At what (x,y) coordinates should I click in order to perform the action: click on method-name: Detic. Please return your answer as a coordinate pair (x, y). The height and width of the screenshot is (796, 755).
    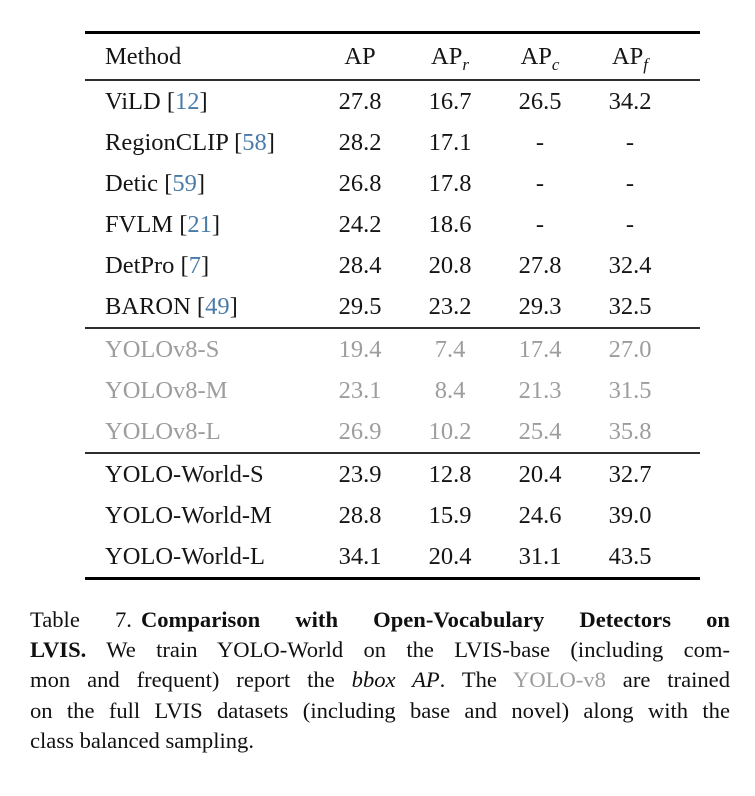
    Looking at the image, I should click on (132, 183).